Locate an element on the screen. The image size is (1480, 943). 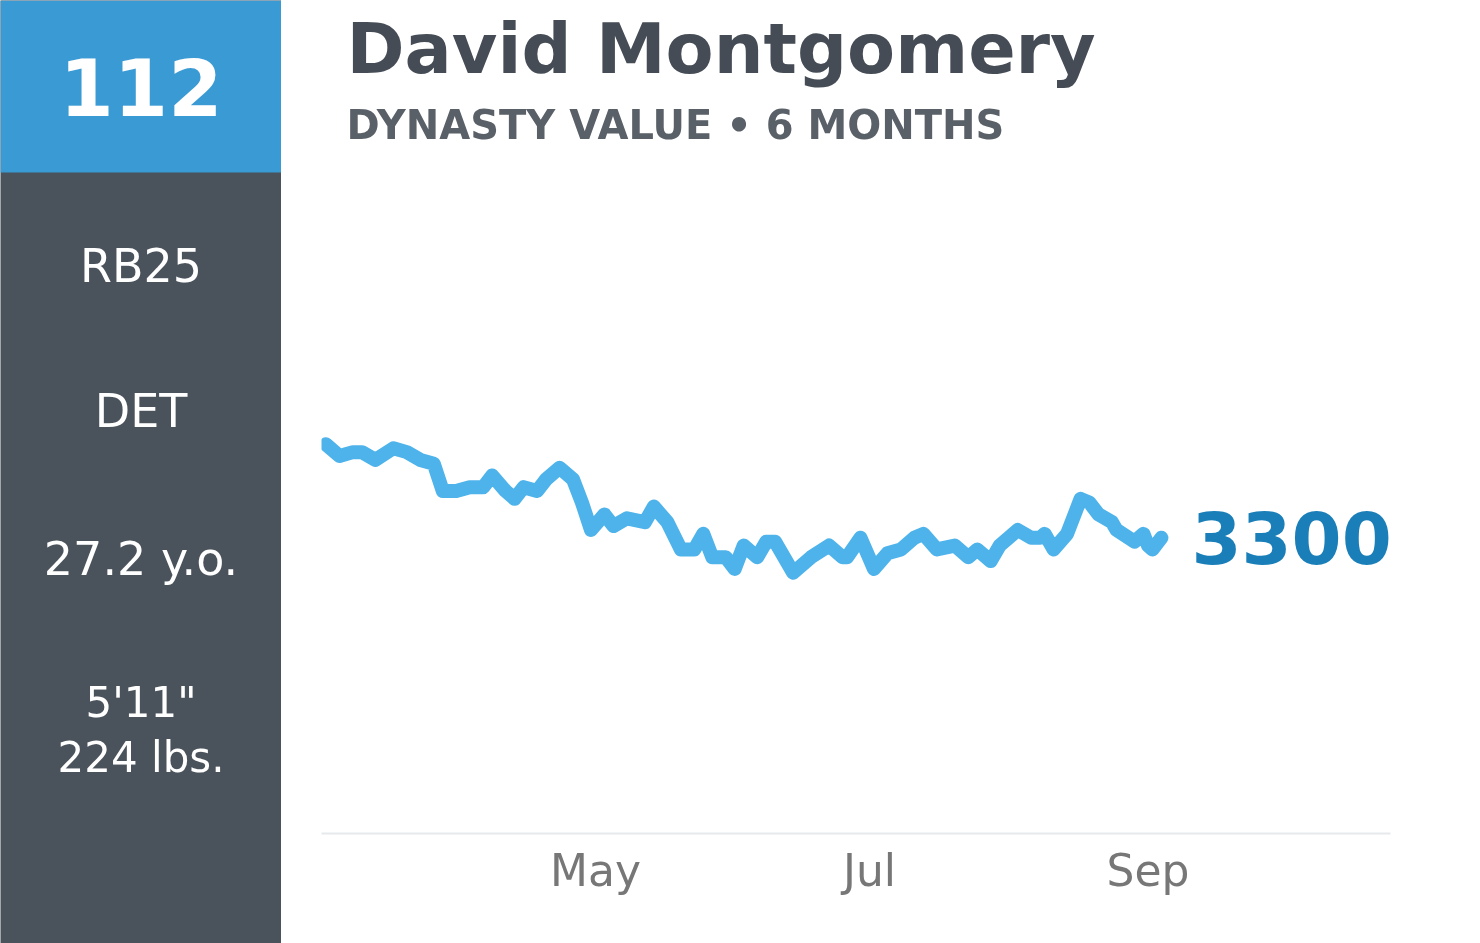
text: DET is located at coordinates (141, 410).